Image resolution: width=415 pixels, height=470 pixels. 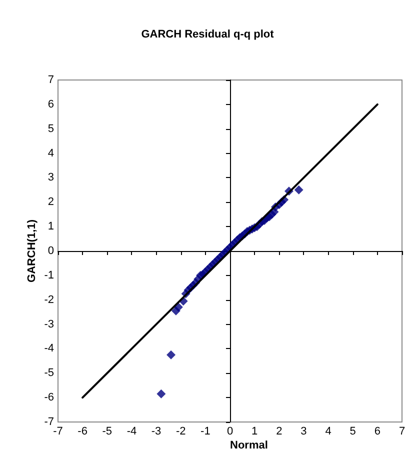 What do you see at coordinates (51, 153) in the screenshot?
I see `y-tick-label: 4` at bounding box center [51, 153].